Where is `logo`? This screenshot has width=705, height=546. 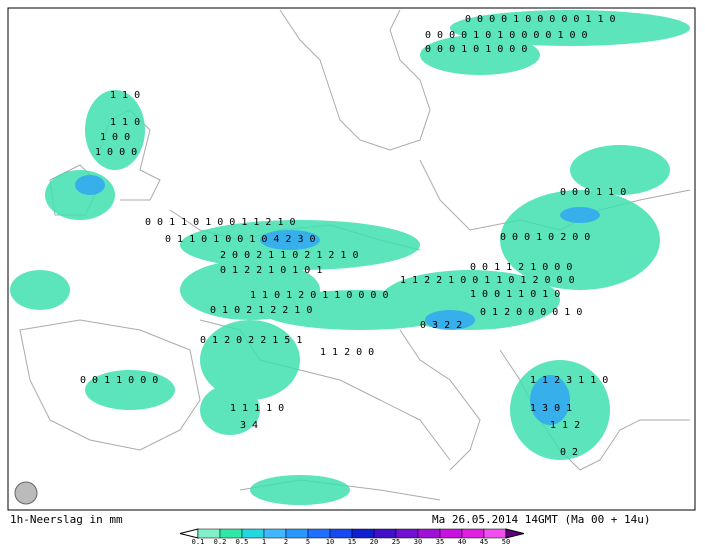
logo is located at coordinates (26, 493).